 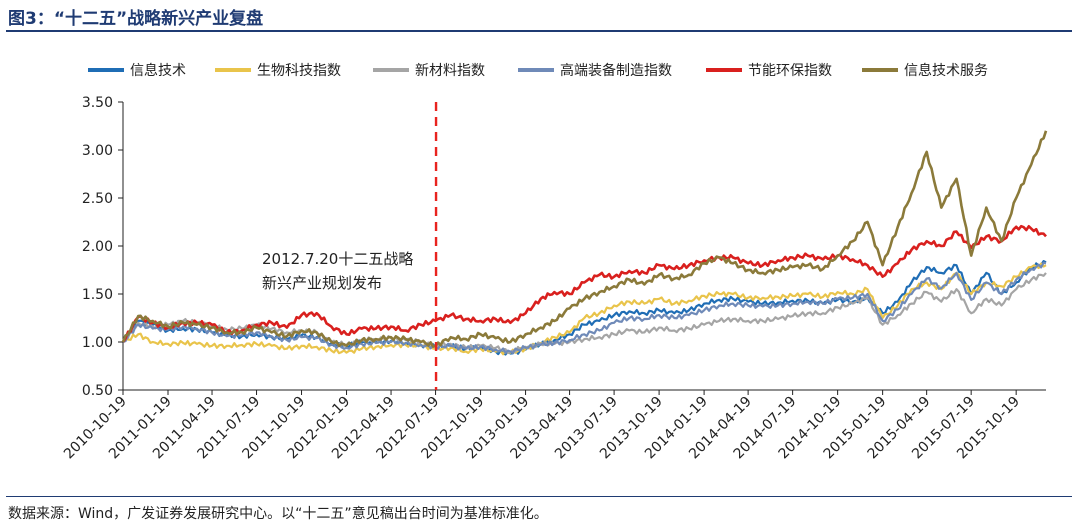 I want to click on legend: 信息技术 生物科技指数 新材料指数 高端装备制造指数 节能环保指数 信息技术服务, so click(x=538, y=70).